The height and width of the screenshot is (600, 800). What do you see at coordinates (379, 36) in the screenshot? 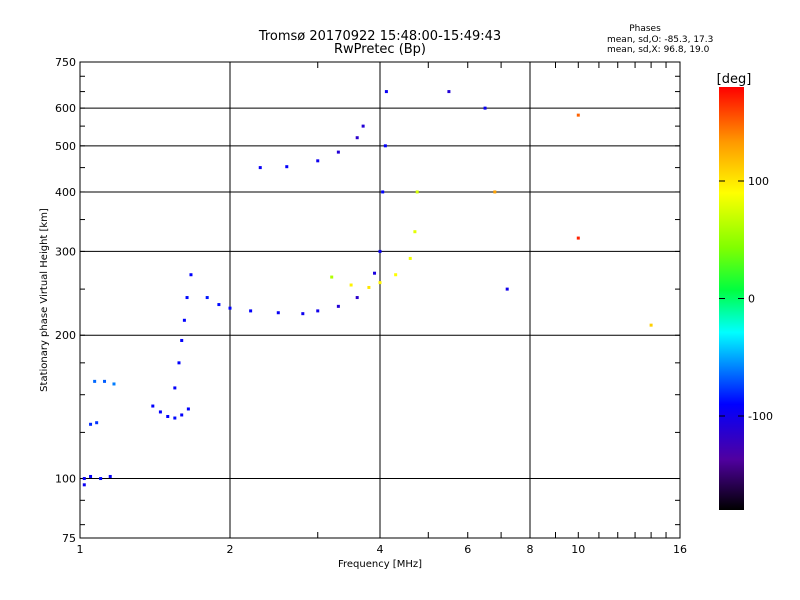
I see `chart-title: Tromsø 20170922 15:48:00-15:49:43` at bounding box center [379, 36].